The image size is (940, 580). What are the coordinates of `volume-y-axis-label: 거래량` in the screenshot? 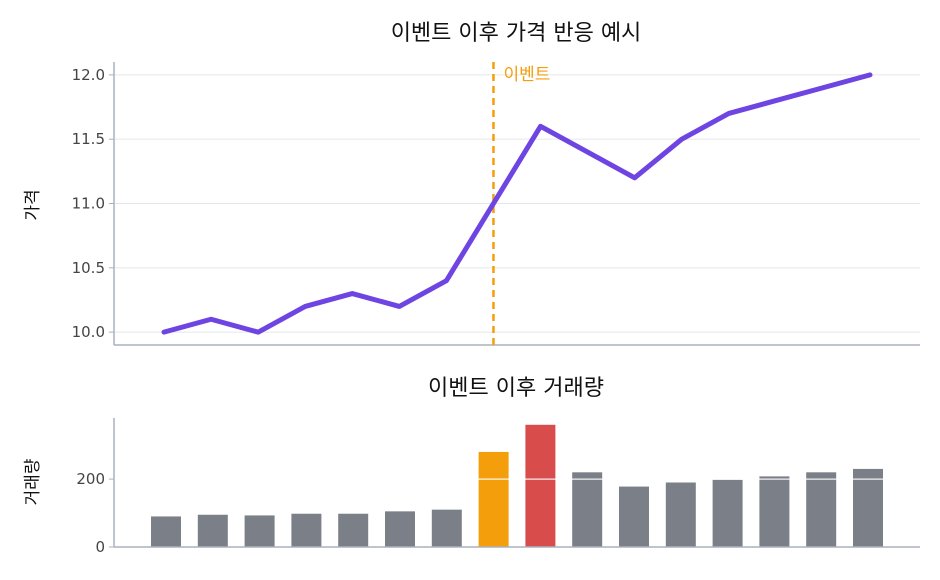 It's located at (33, 481).